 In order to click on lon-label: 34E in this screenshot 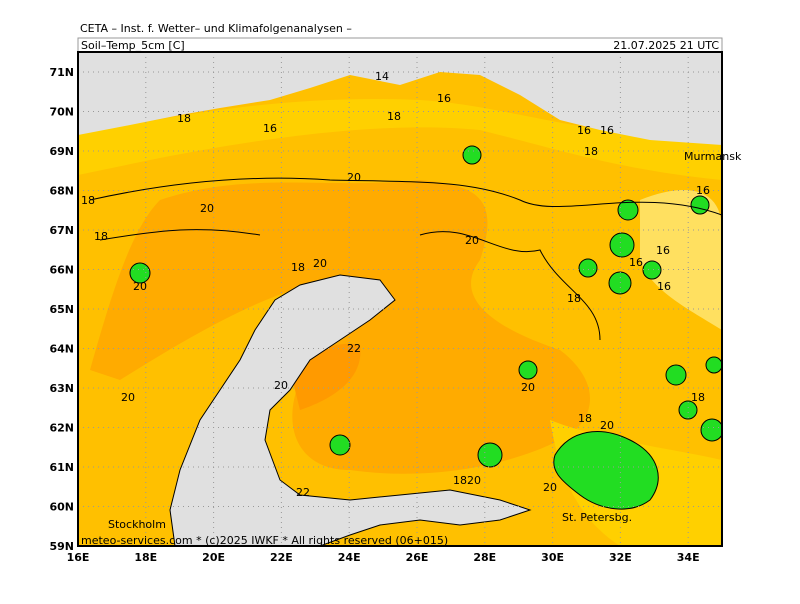, I will do `click(688, 557)`.